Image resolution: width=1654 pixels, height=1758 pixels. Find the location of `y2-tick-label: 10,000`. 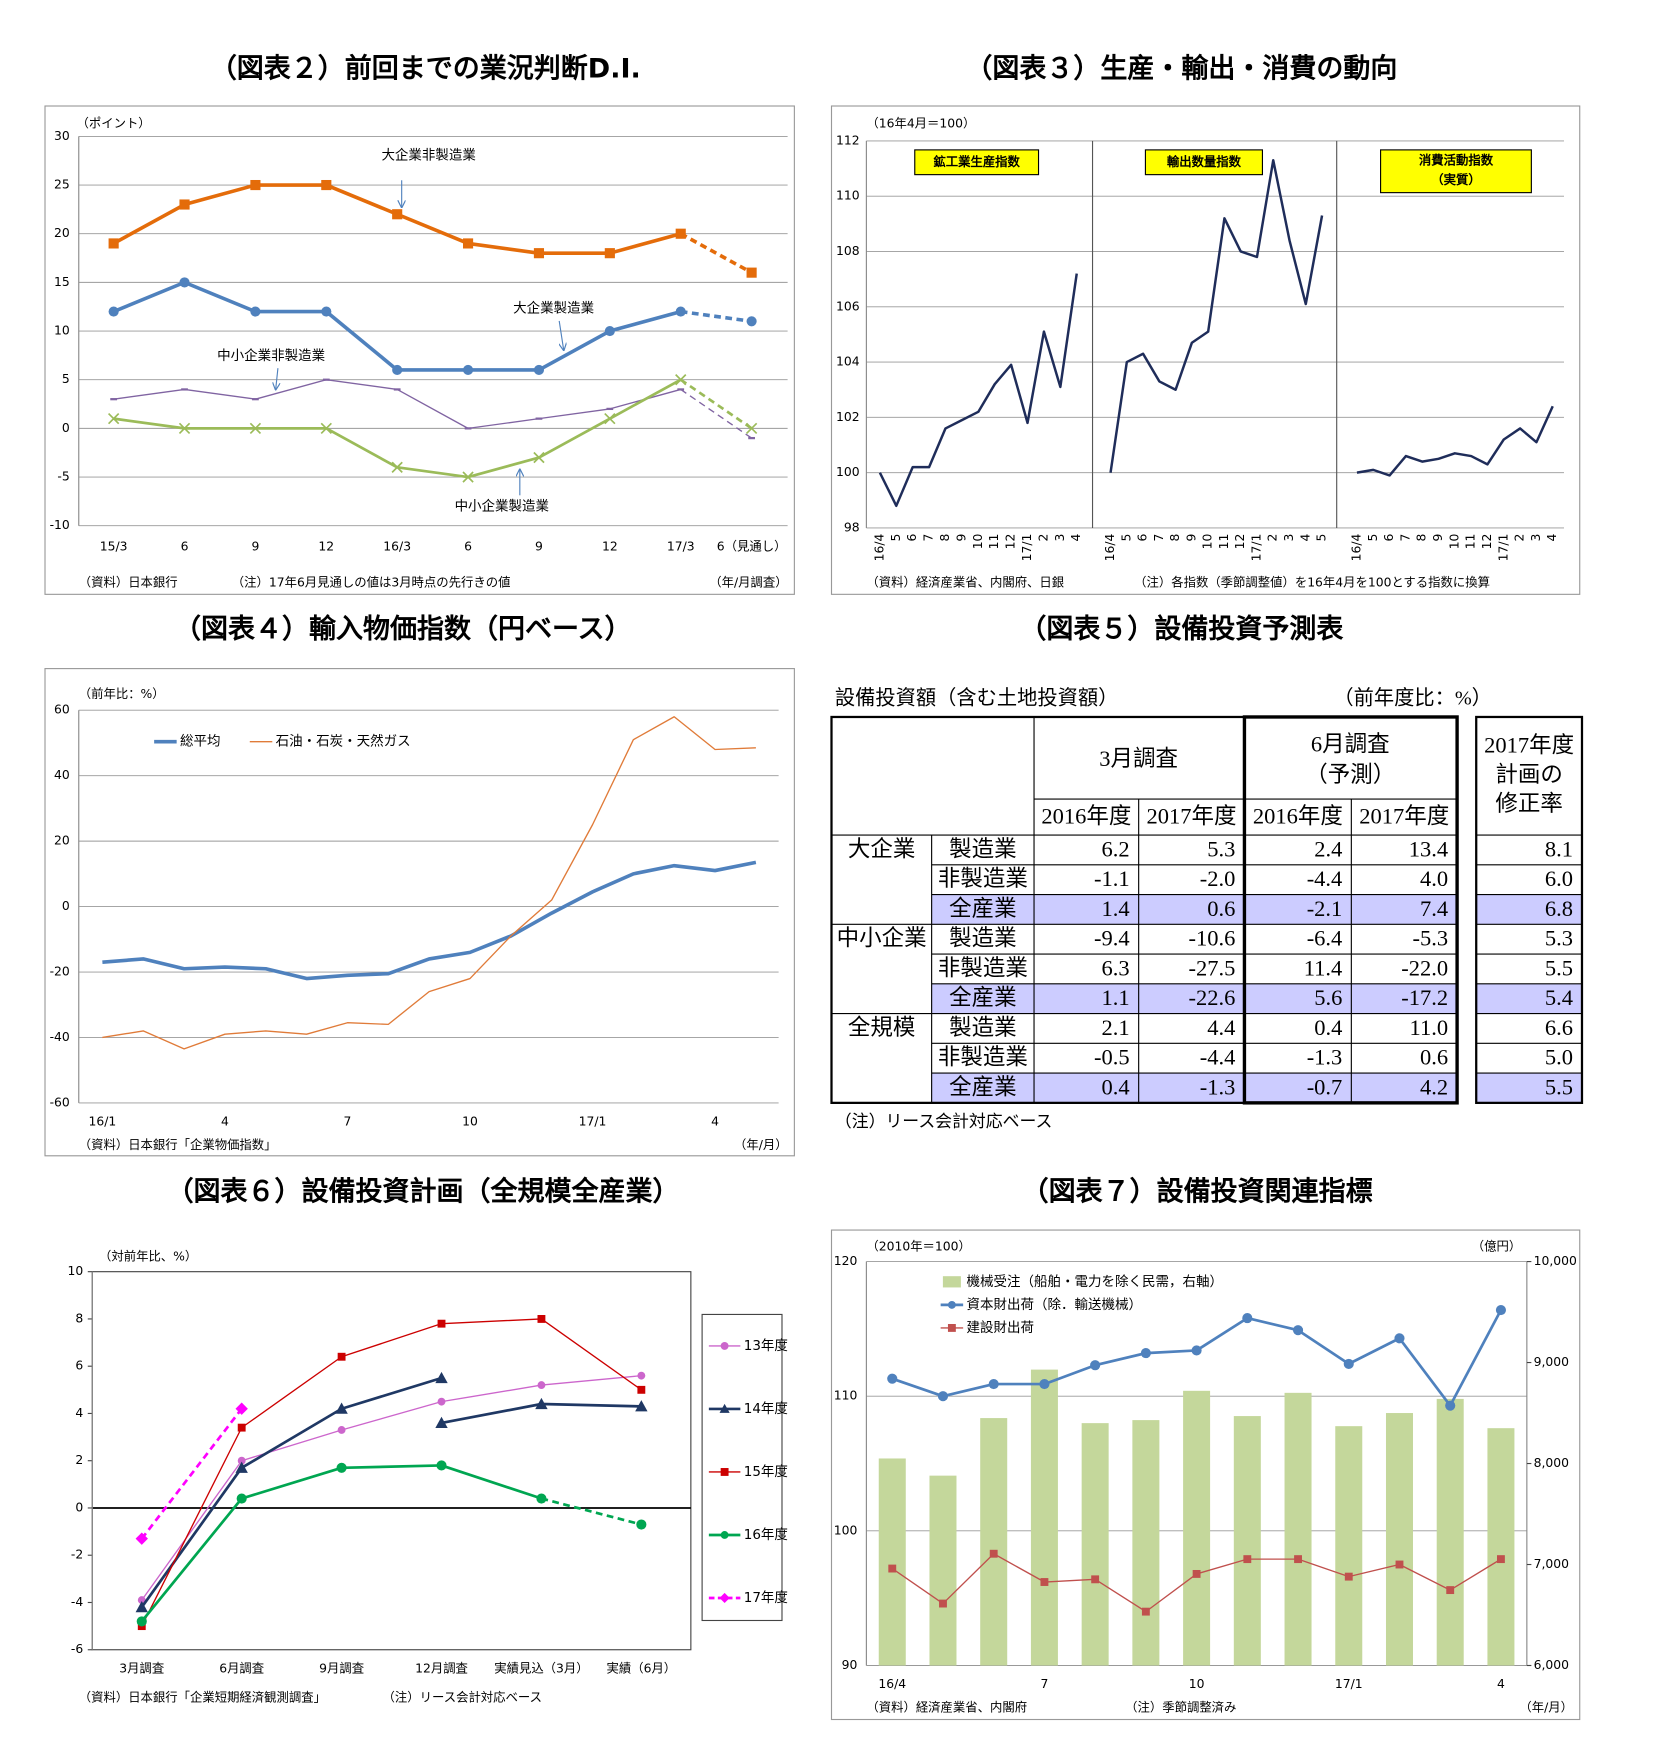

y2-tick-label: 10,000 is located at coordinates (1555, 1261).